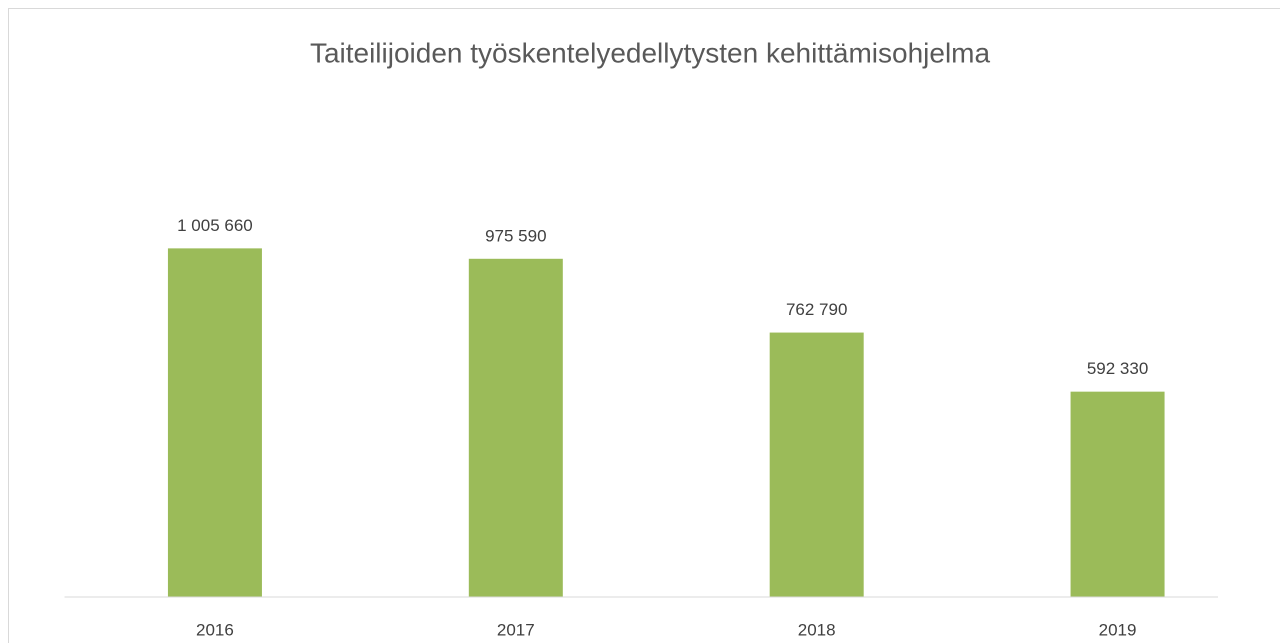 This screenshot has width=1280, height=643. Describe the element at coordinates (215, 225) in the screenshot. I see `data-label: 1 005 660` at that location.